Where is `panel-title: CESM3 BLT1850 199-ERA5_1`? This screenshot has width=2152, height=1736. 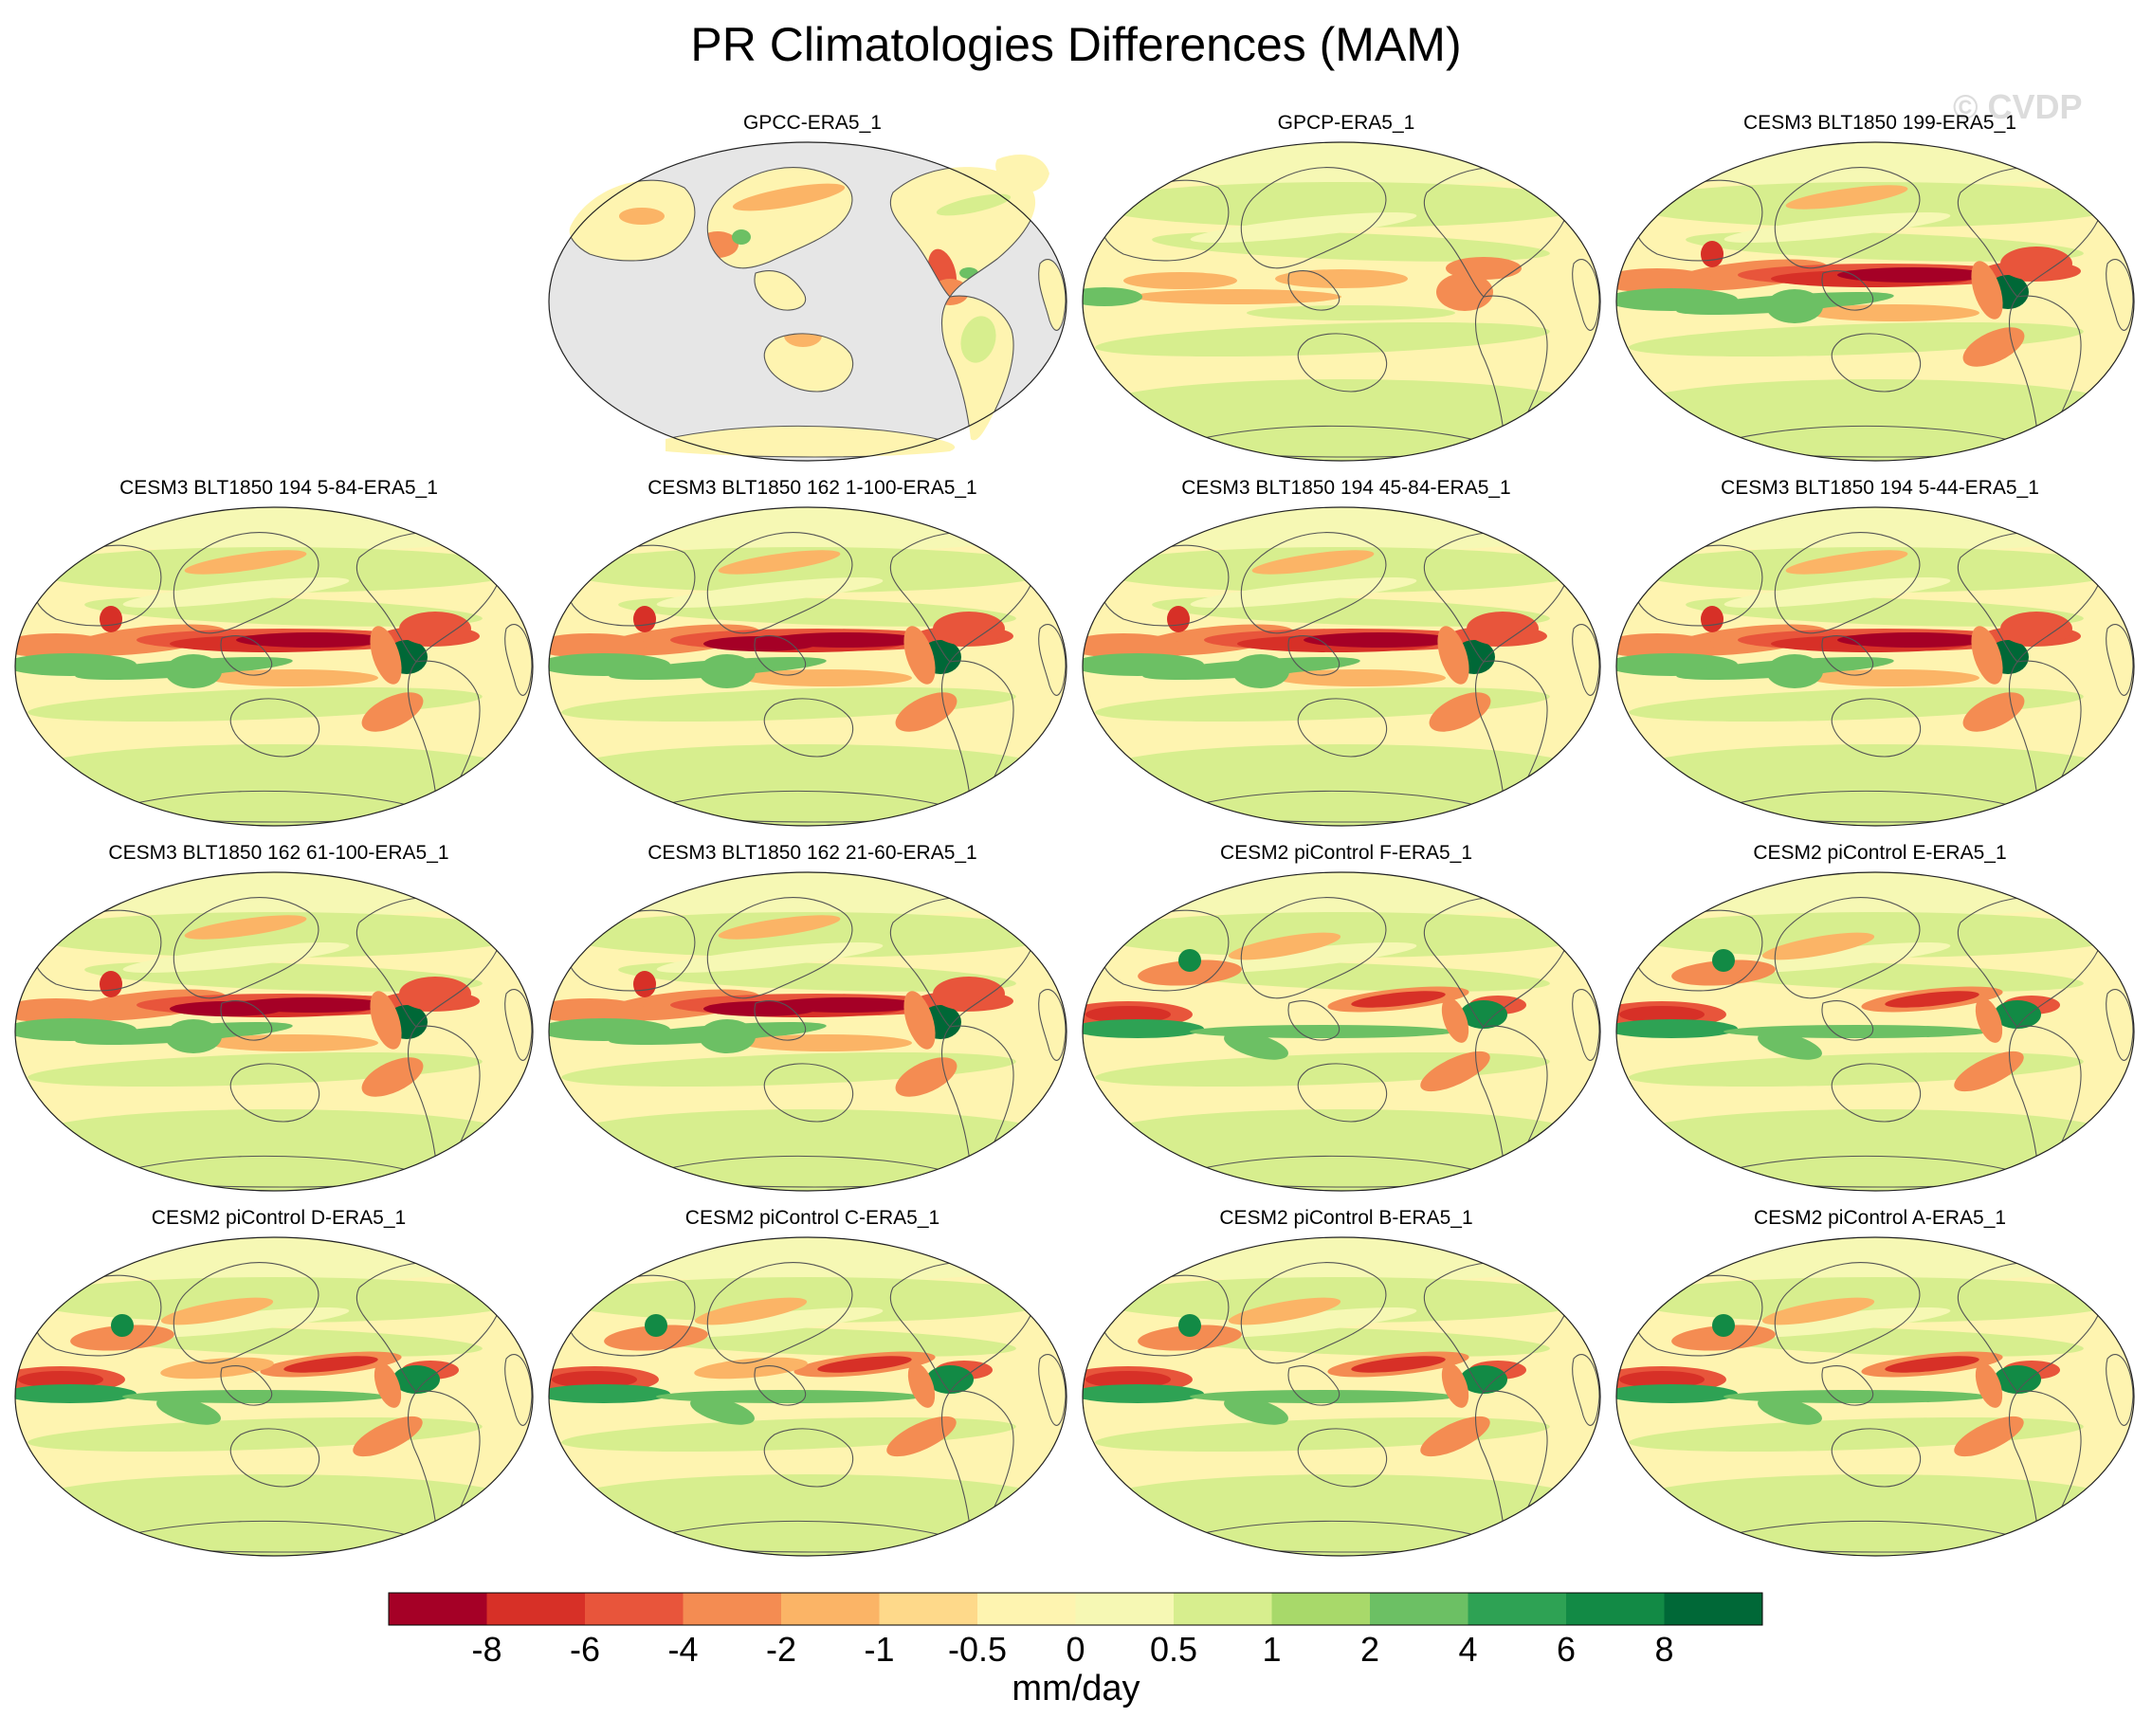 panel-title: CESM3 BLT1850 199-ERA5_1 is located at coordinates (1880, 123).